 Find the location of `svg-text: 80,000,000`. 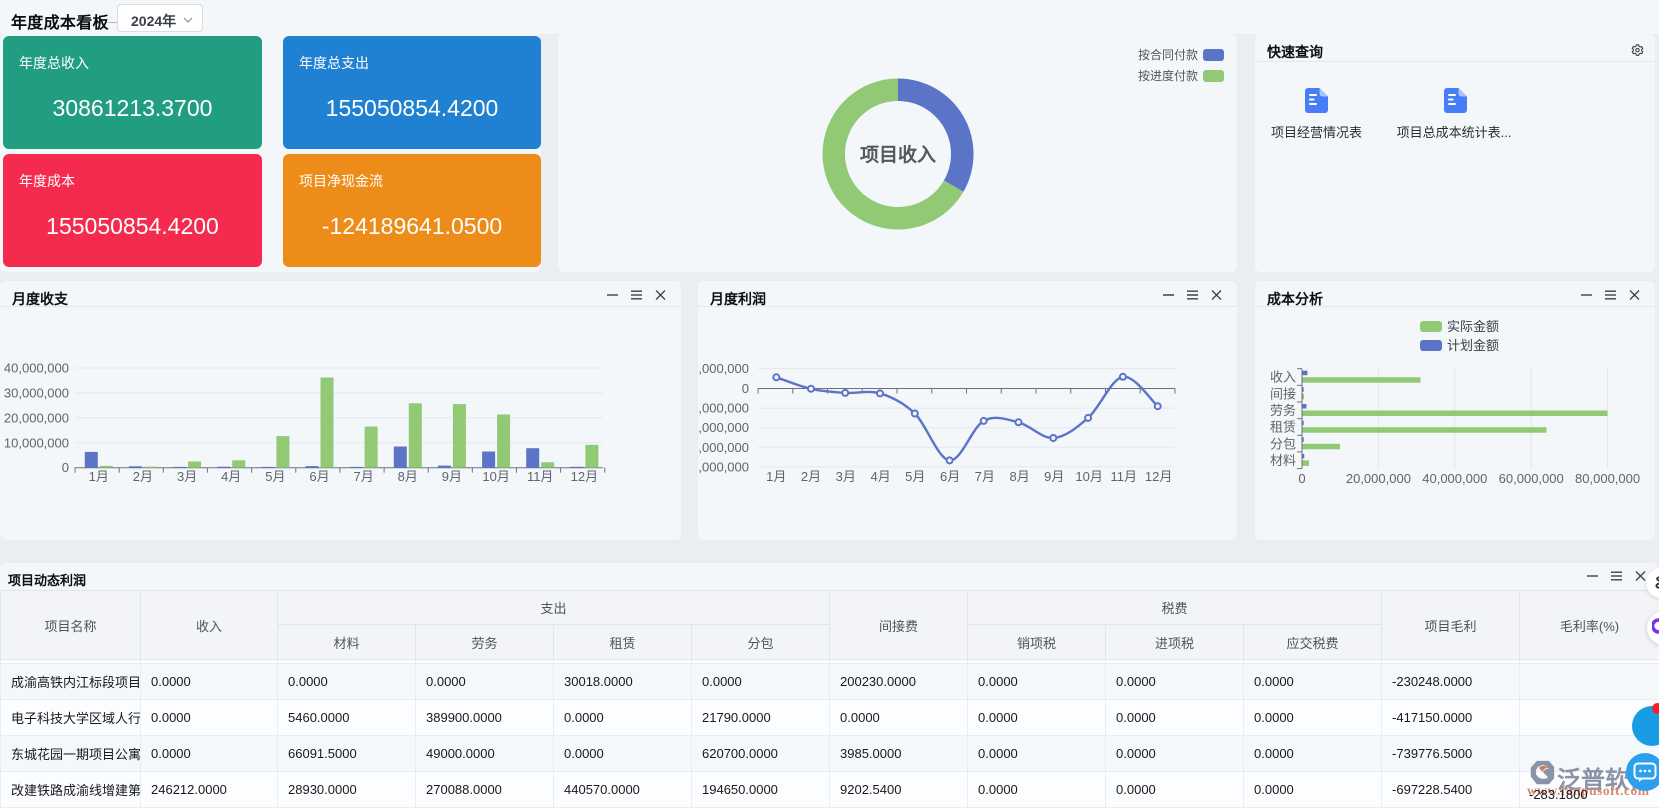

svg-text: 80,000,000 is located at coordinates (1607, 478).